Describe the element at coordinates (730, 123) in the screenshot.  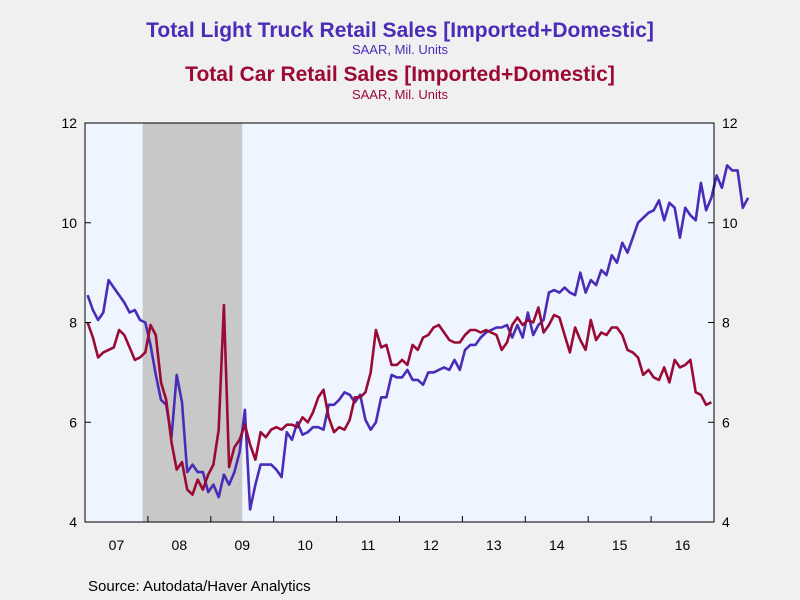
I see `y-tick-label-right: 12` at that location.